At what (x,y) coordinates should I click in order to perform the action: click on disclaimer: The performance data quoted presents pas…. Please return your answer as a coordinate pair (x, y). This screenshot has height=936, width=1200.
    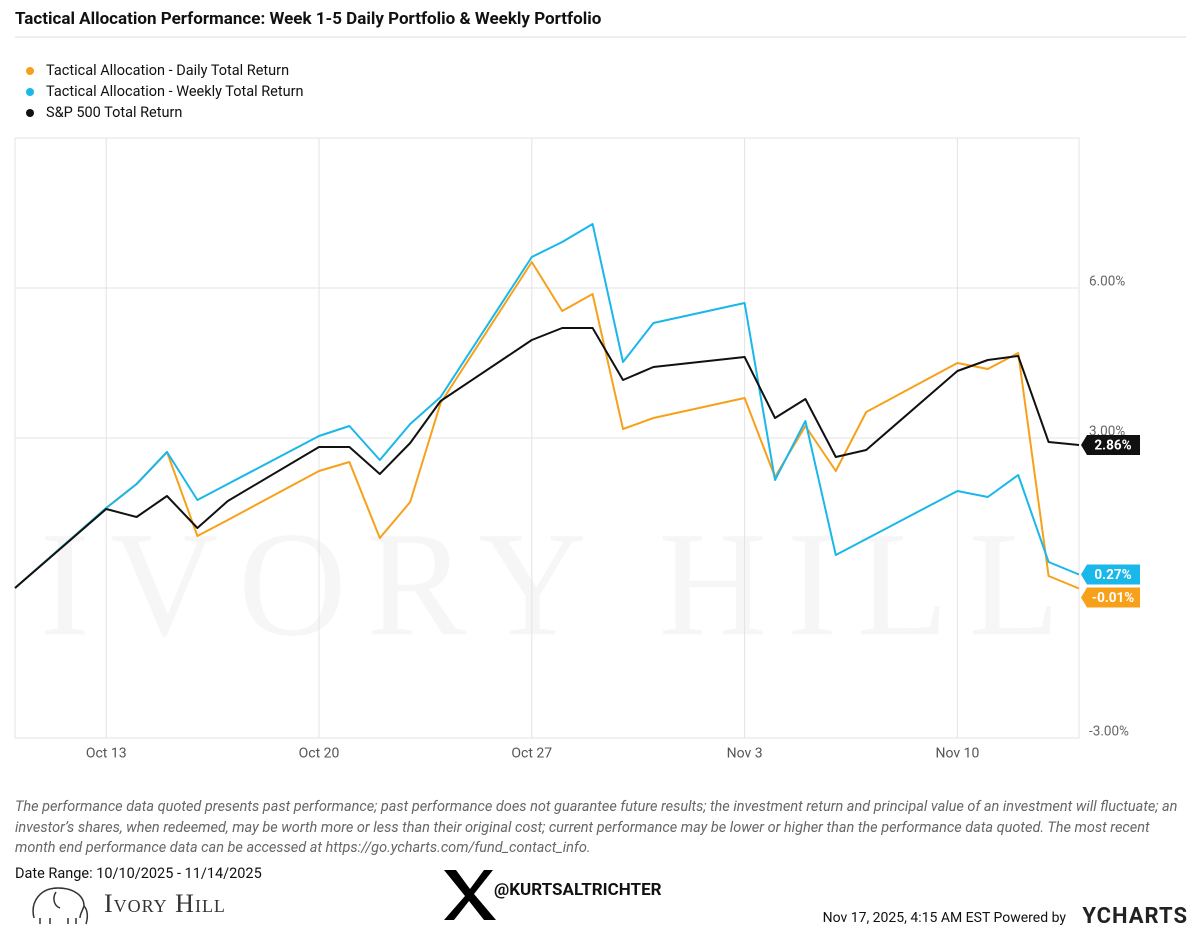
    Looking at the image, I should click on (596, 827).